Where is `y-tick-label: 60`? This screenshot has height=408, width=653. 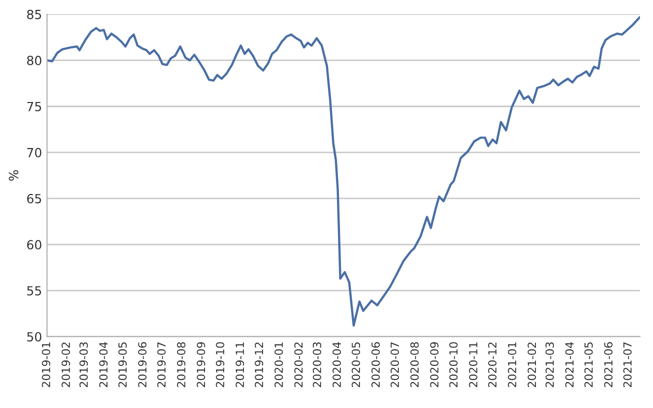
y-tick-label: 60 is located at coordinates (34, 245).